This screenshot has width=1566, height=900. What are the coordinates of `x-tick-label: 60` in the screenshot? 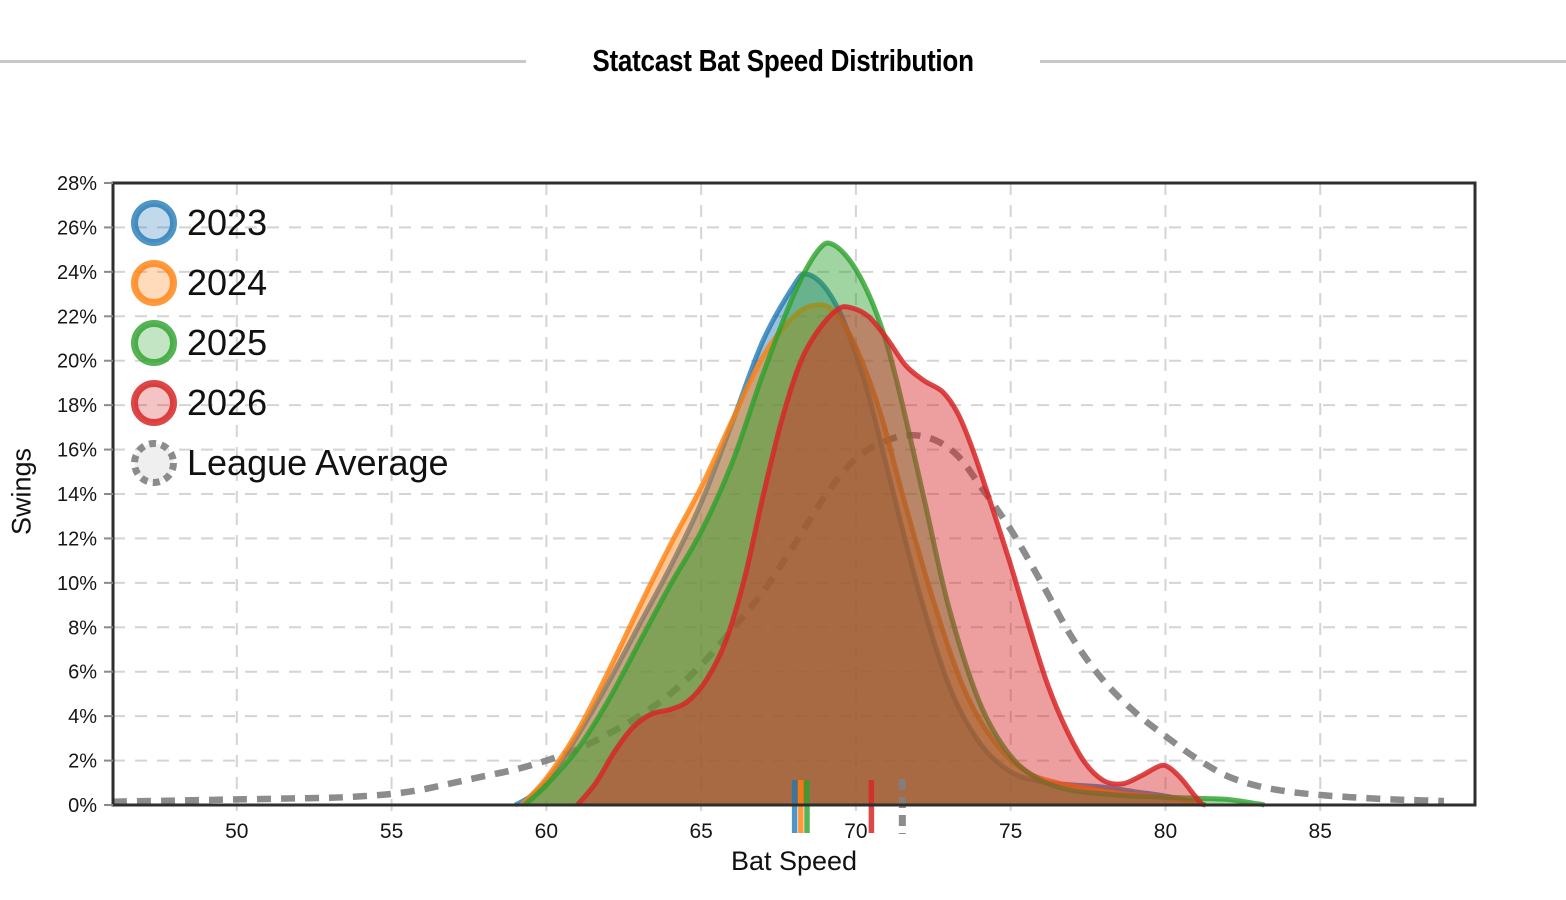 It's located at (546, 831).